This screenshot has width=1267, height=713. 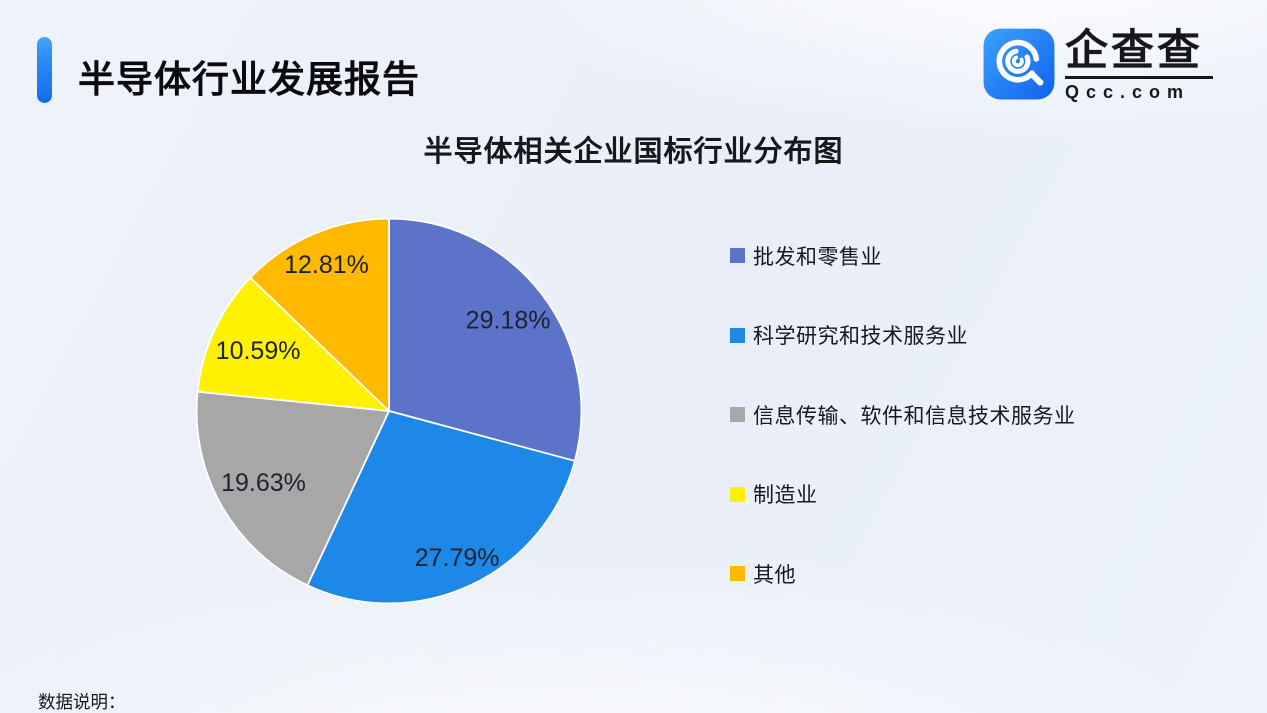 What do you see at coordinates (785, 496) in the screenshot?
I see `legend-label-3: 制造业` at bounding box center [785, 496].